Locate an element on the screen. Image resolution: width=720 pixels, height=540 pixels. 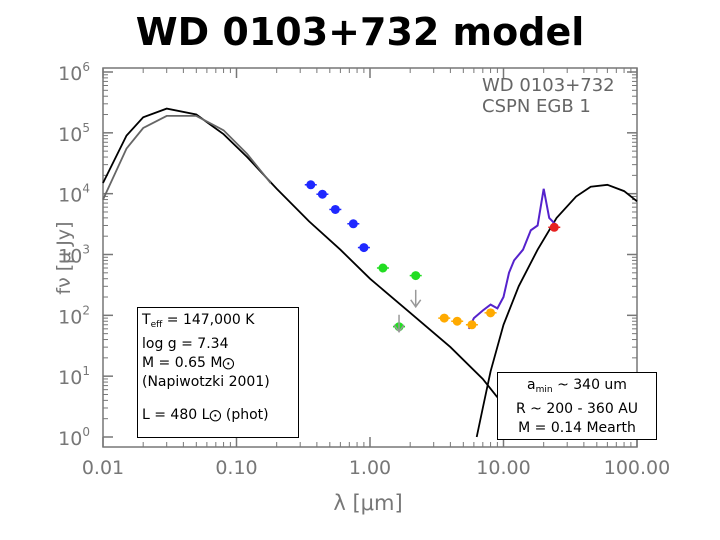
mips-24-um-point is located at coordinates (554, 227).